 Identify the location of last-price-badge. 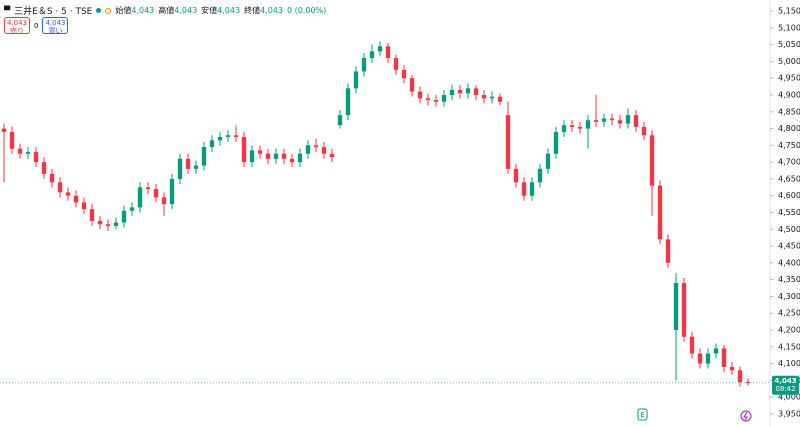
(785, 385).